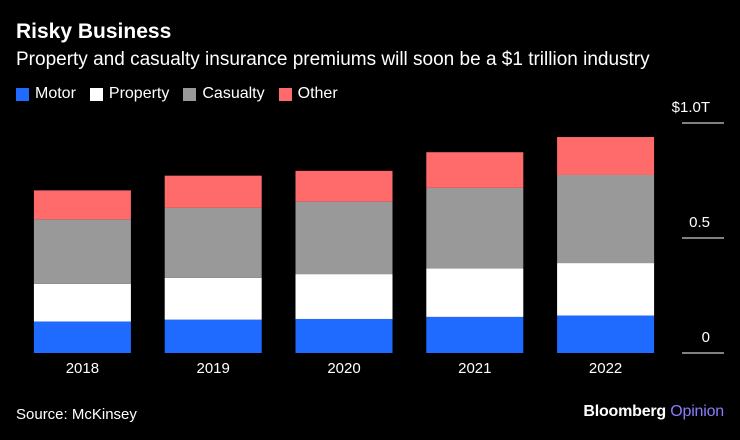 Image resolution: width=740 pixels, height=440 pixels. Describe the element at coordinates (475, 292) in the screenshot. I see `bar-property-2021` at that location.